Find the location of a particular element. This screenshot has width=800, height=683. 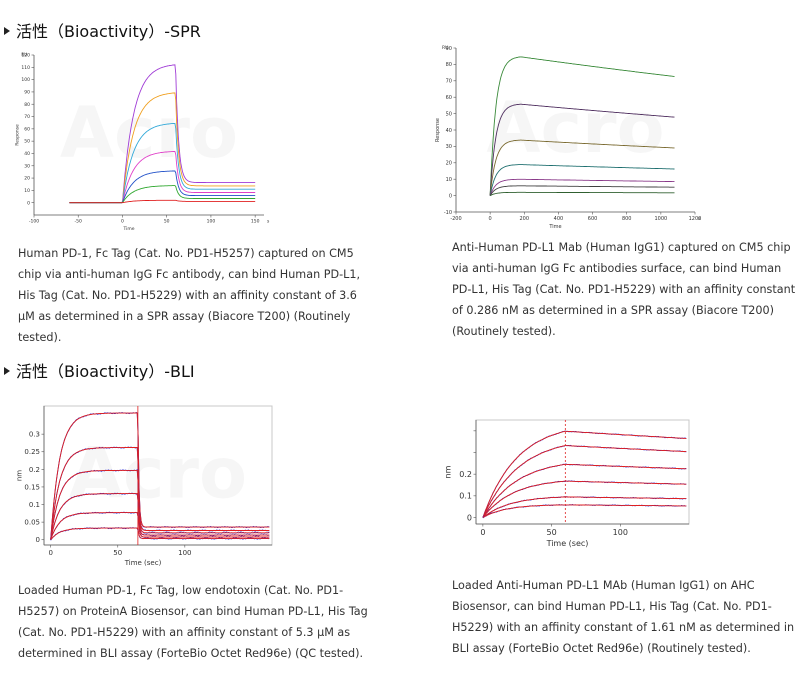

y-axis-label: nm is located at coordinates (20, 475).